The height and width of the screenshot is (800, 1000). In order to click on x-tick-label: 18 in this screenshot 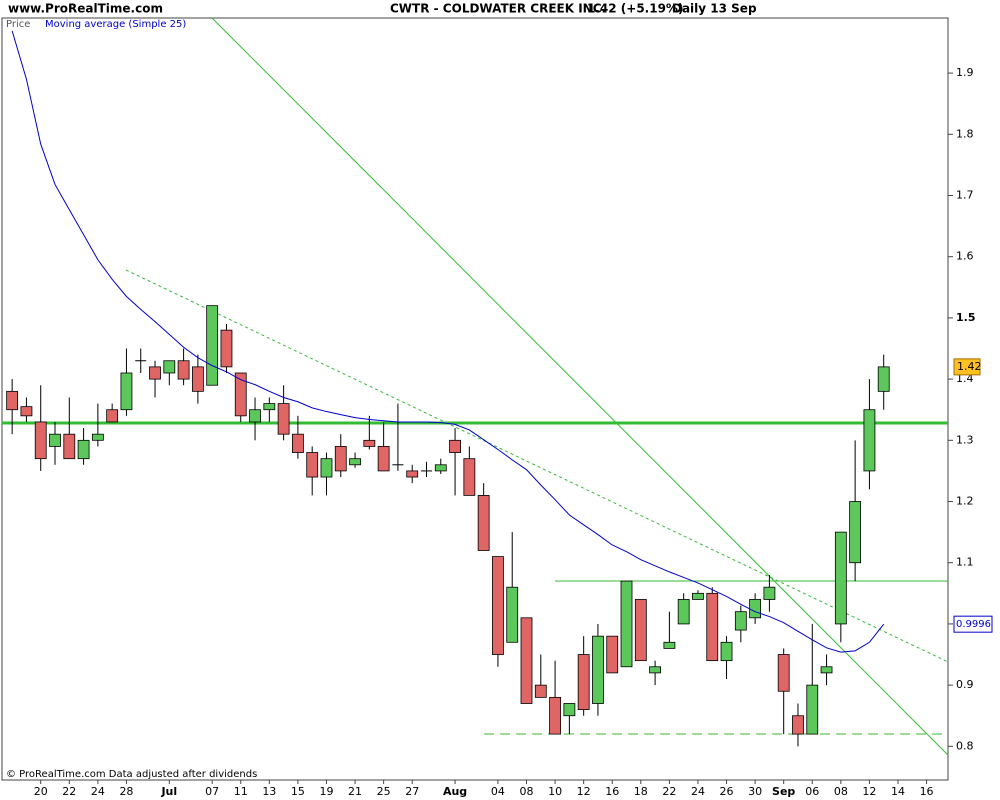, I will do `click(641, 791)`.